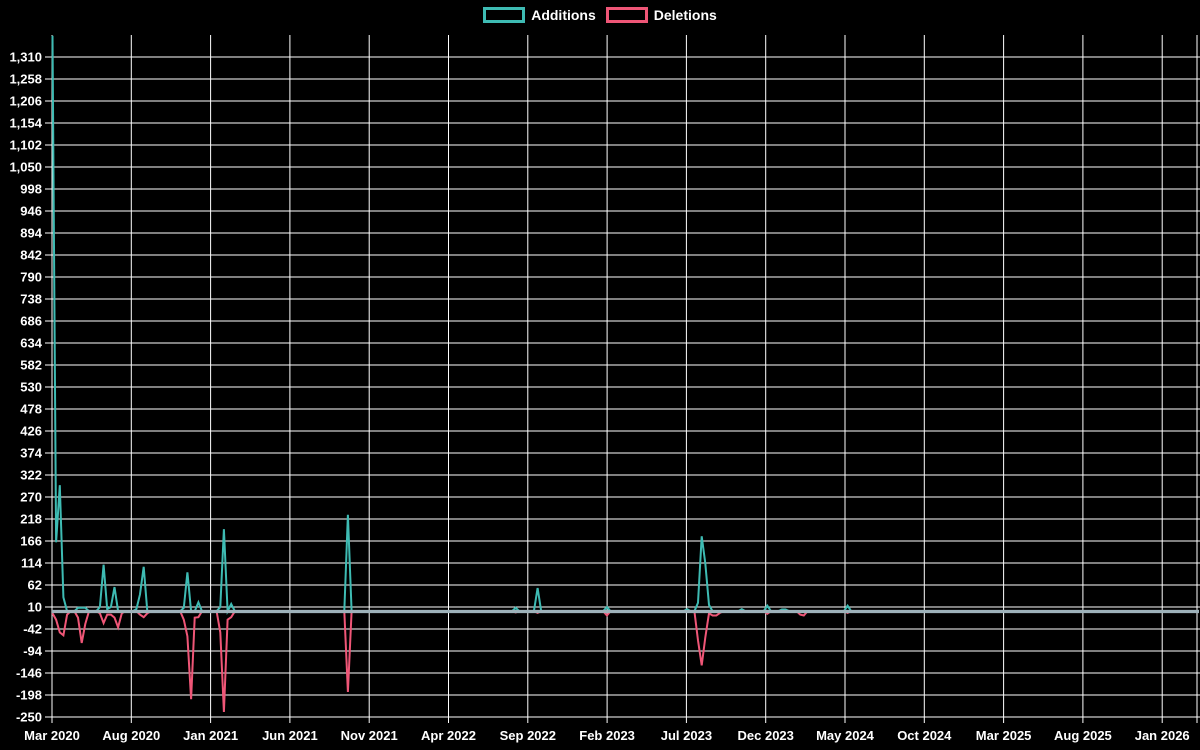 The image size is (1200, 750). I want to click on deletions-legend-label: Deletions, so click(685, 15).